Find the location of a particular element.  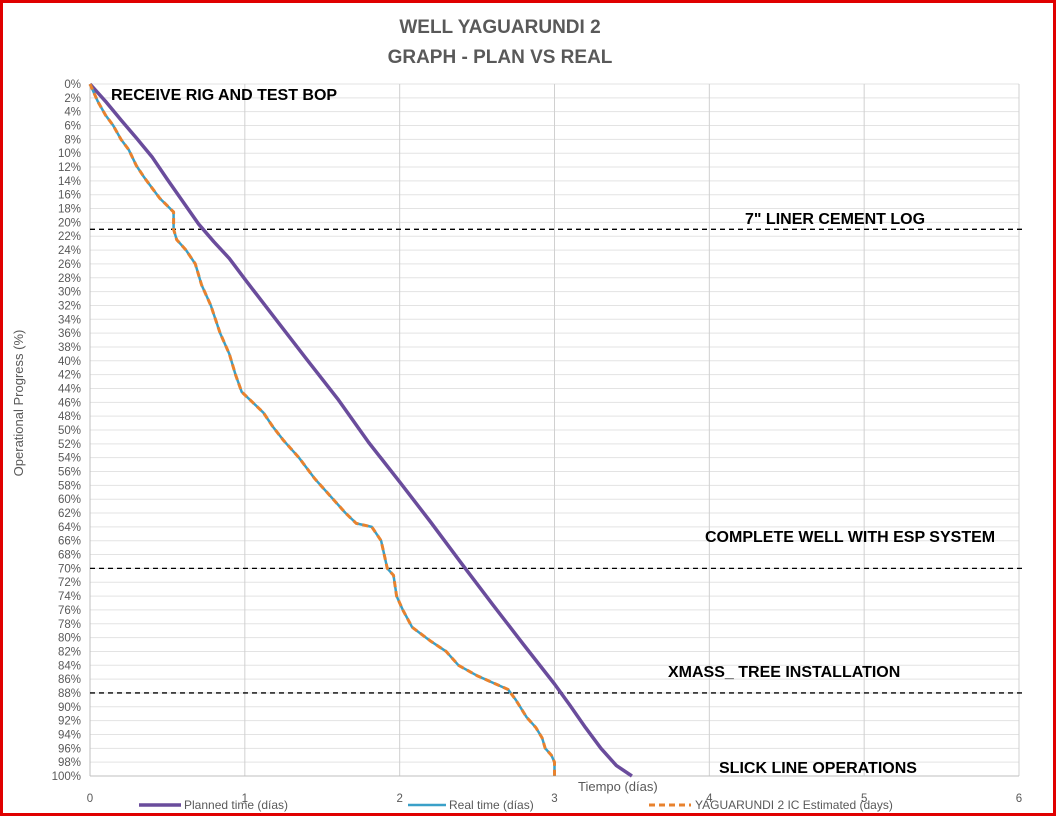

y-tick-label: 34% is located at coordinates (69, 320).